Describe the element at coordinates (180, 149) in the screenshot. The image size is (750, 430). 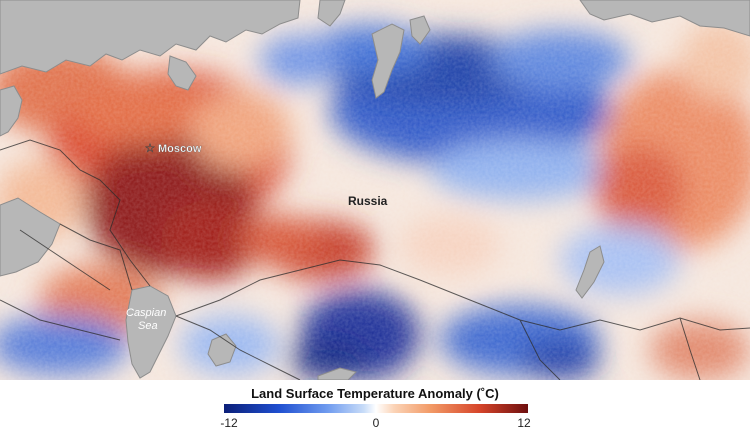
I see `moscow-label: Moscow` at that location.